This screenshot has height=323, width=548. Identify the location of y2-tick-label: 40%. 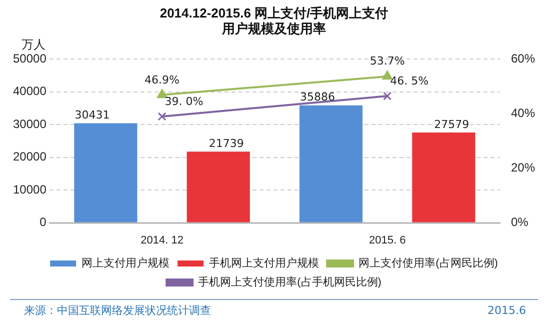
(523, 113).